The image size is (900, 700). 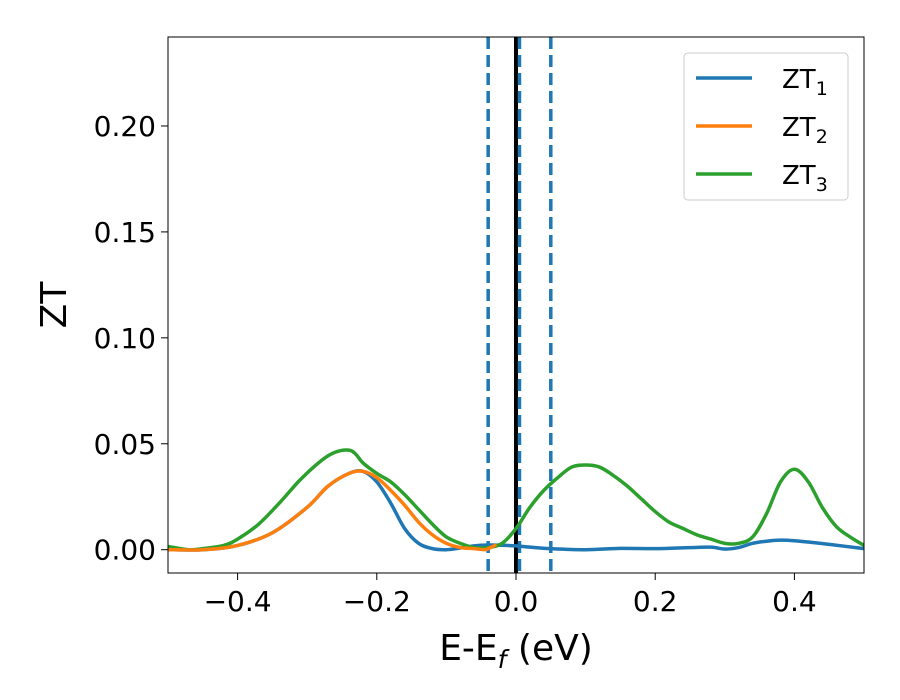 What do you see at coordinates (125, 126) in the screenshot?
I see `y-tick-label: 0.20` at bounding box center [125, 126].